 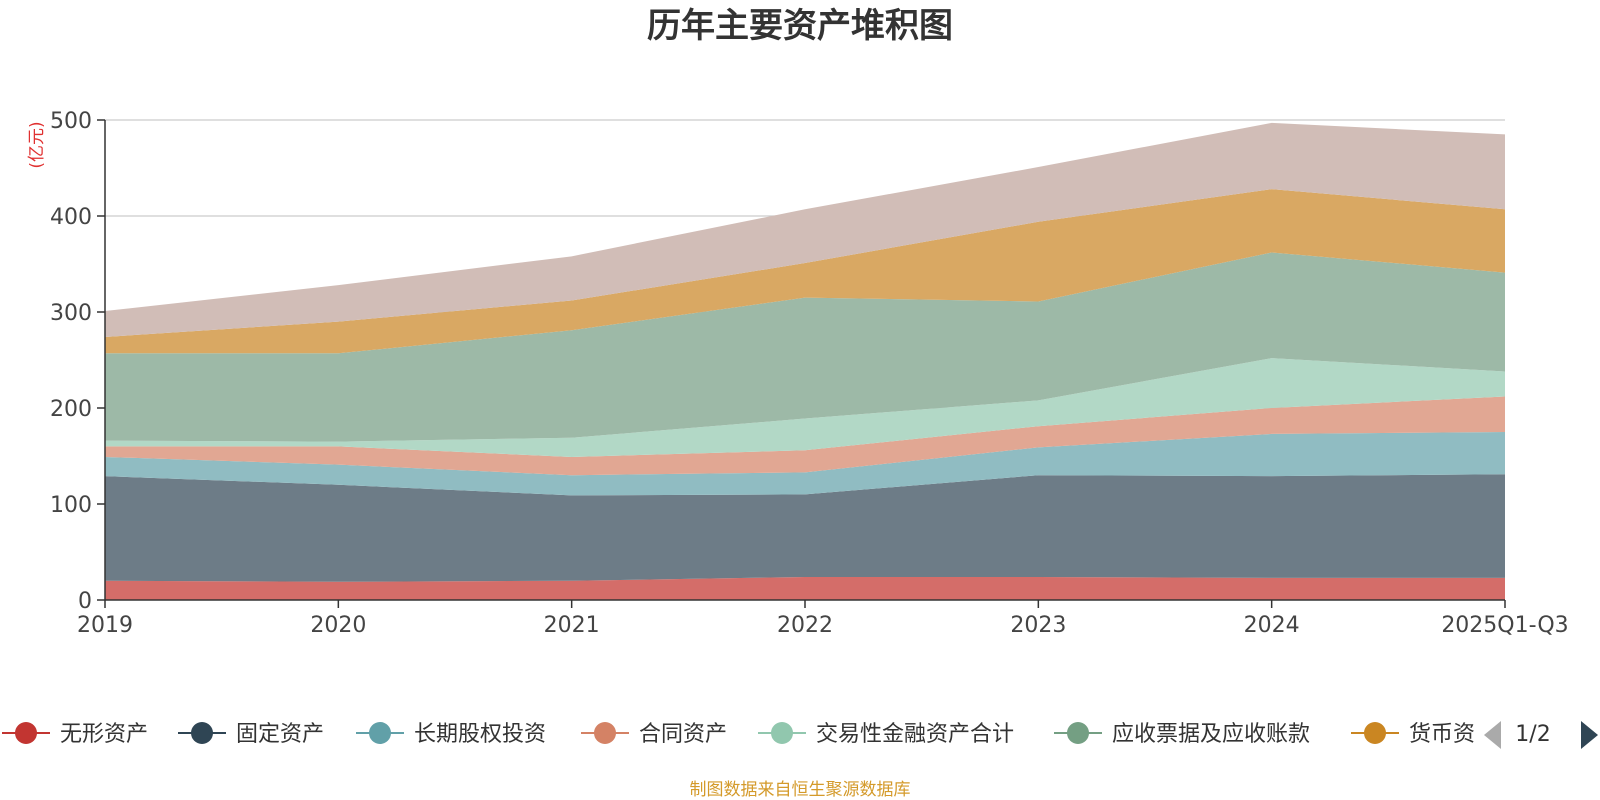 I want to click on x-tick-label-4: 2023, so click(x=1038, y=625).